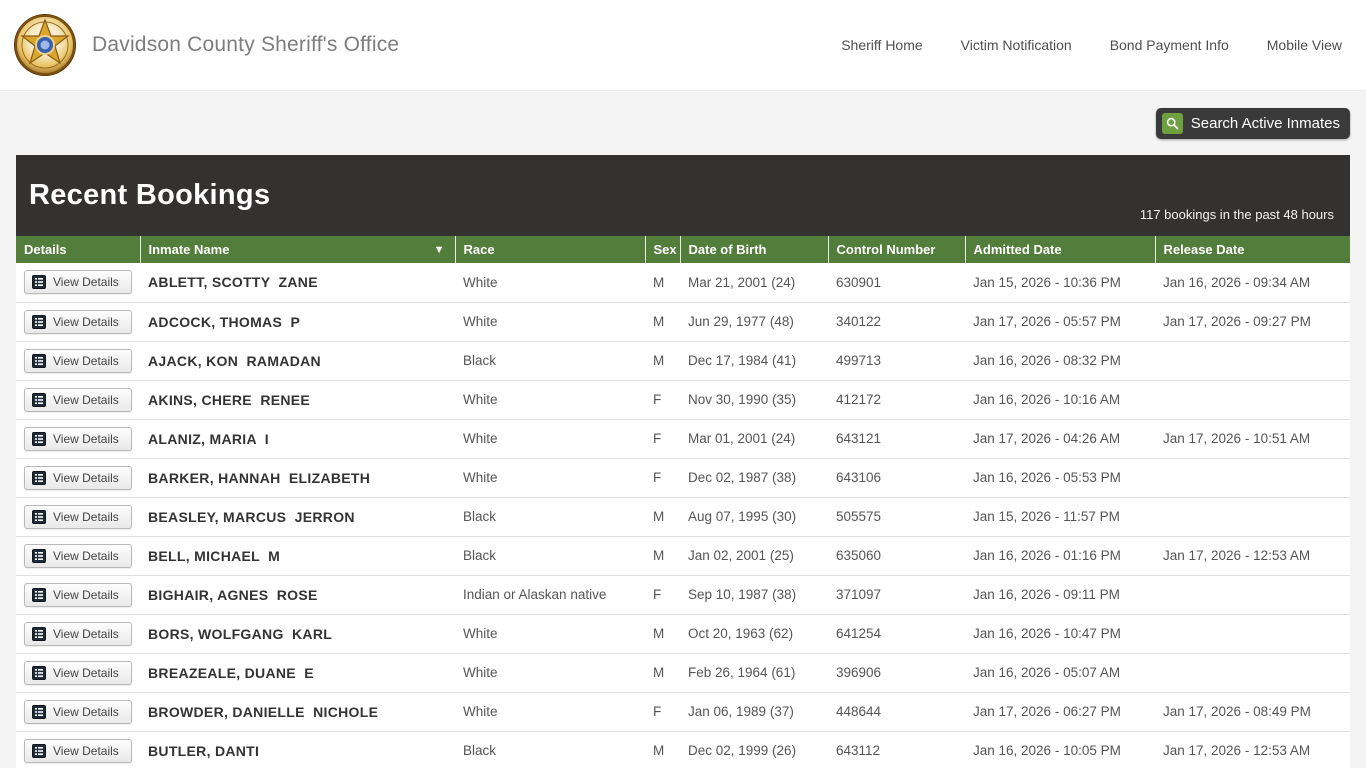 This screenshot has height=768, width=1366. Describe the element at coordinates (882, 45) in the screenshot. I see `nav-sheriff-home: Sheriff Home` at that location.